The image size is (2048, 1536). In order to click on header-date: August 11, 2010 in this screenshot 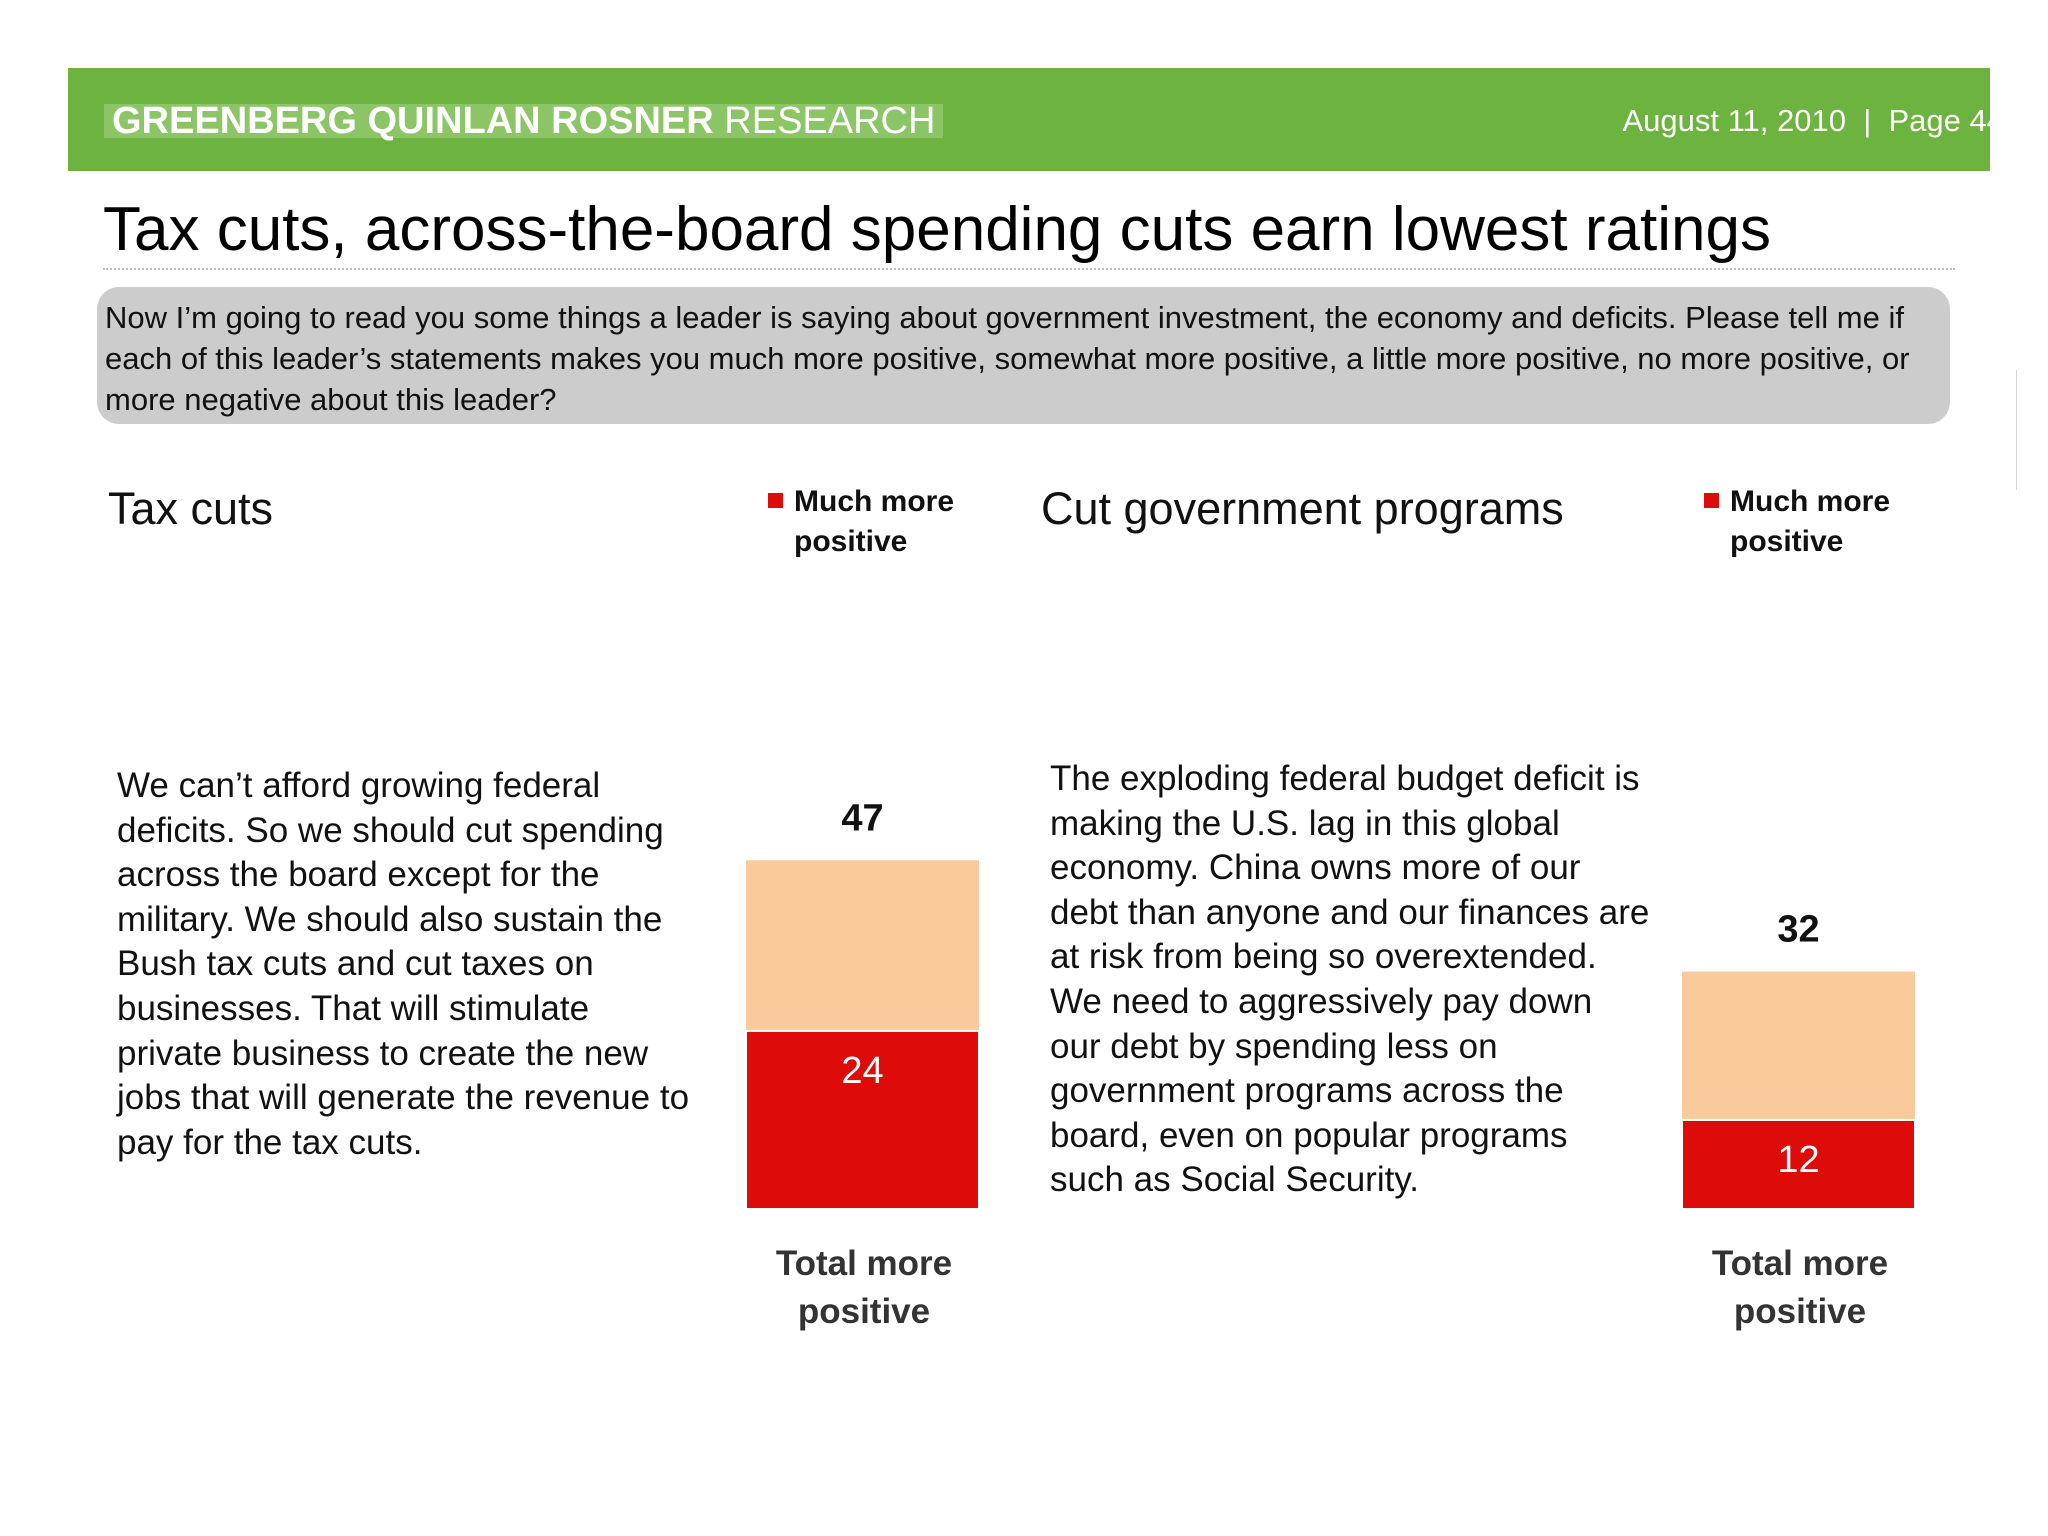, I will do `click(1734, 120)`.